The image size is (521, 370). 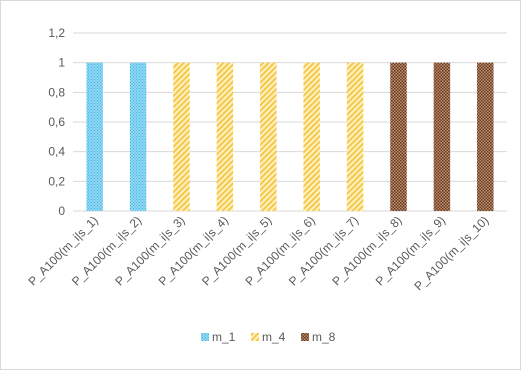 I want to click on legend-label-m_8: m_8, so click(x=324, y=337).